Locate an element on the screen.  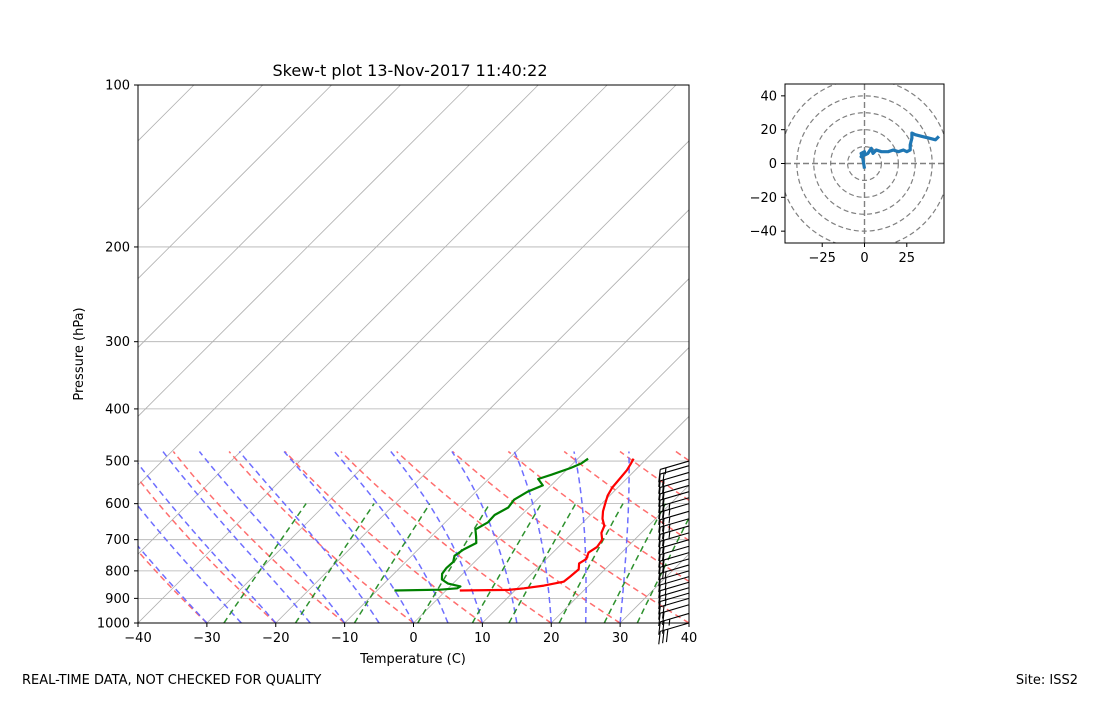
quality-disclaimer: REAL-TIME DATA, NOT CHECKED FOR QUALITY is located at coordinates (172, 680).